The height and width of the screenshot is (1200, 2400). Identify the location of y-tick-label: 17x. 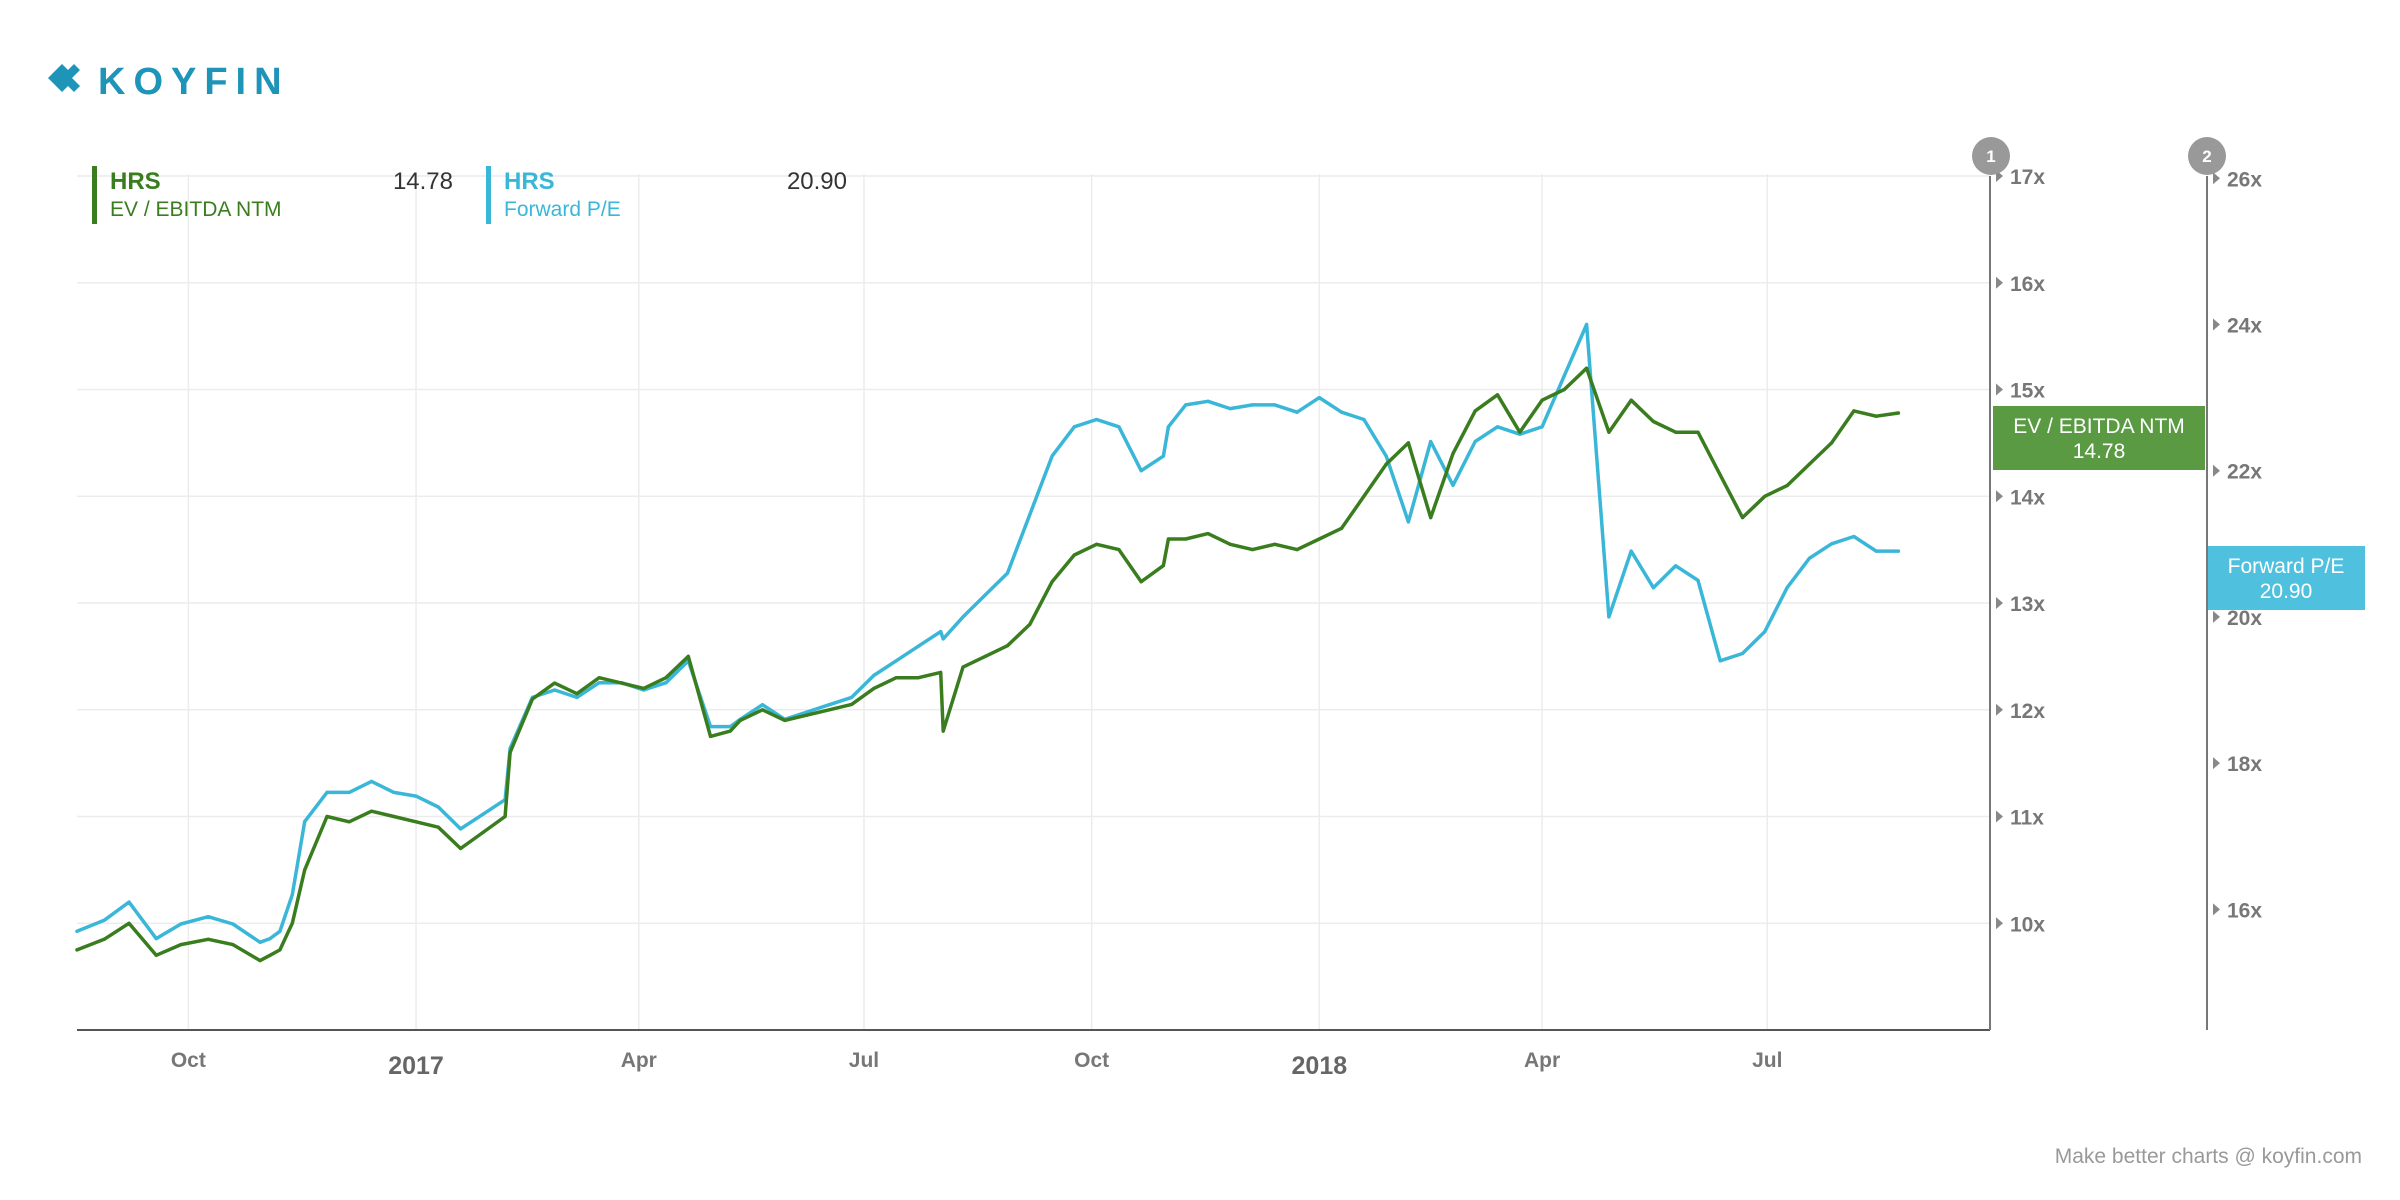
(2027, 177).